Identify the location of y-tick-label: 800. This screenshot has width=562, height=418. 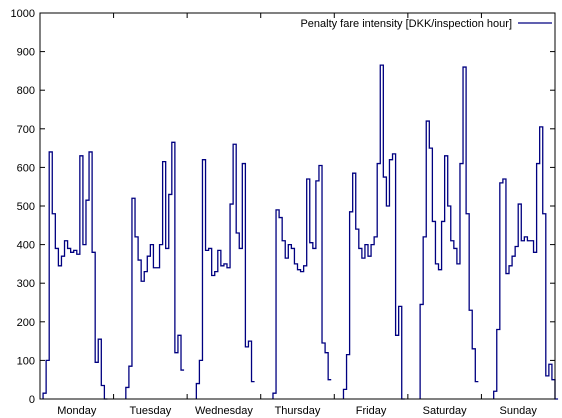
(26, 91).